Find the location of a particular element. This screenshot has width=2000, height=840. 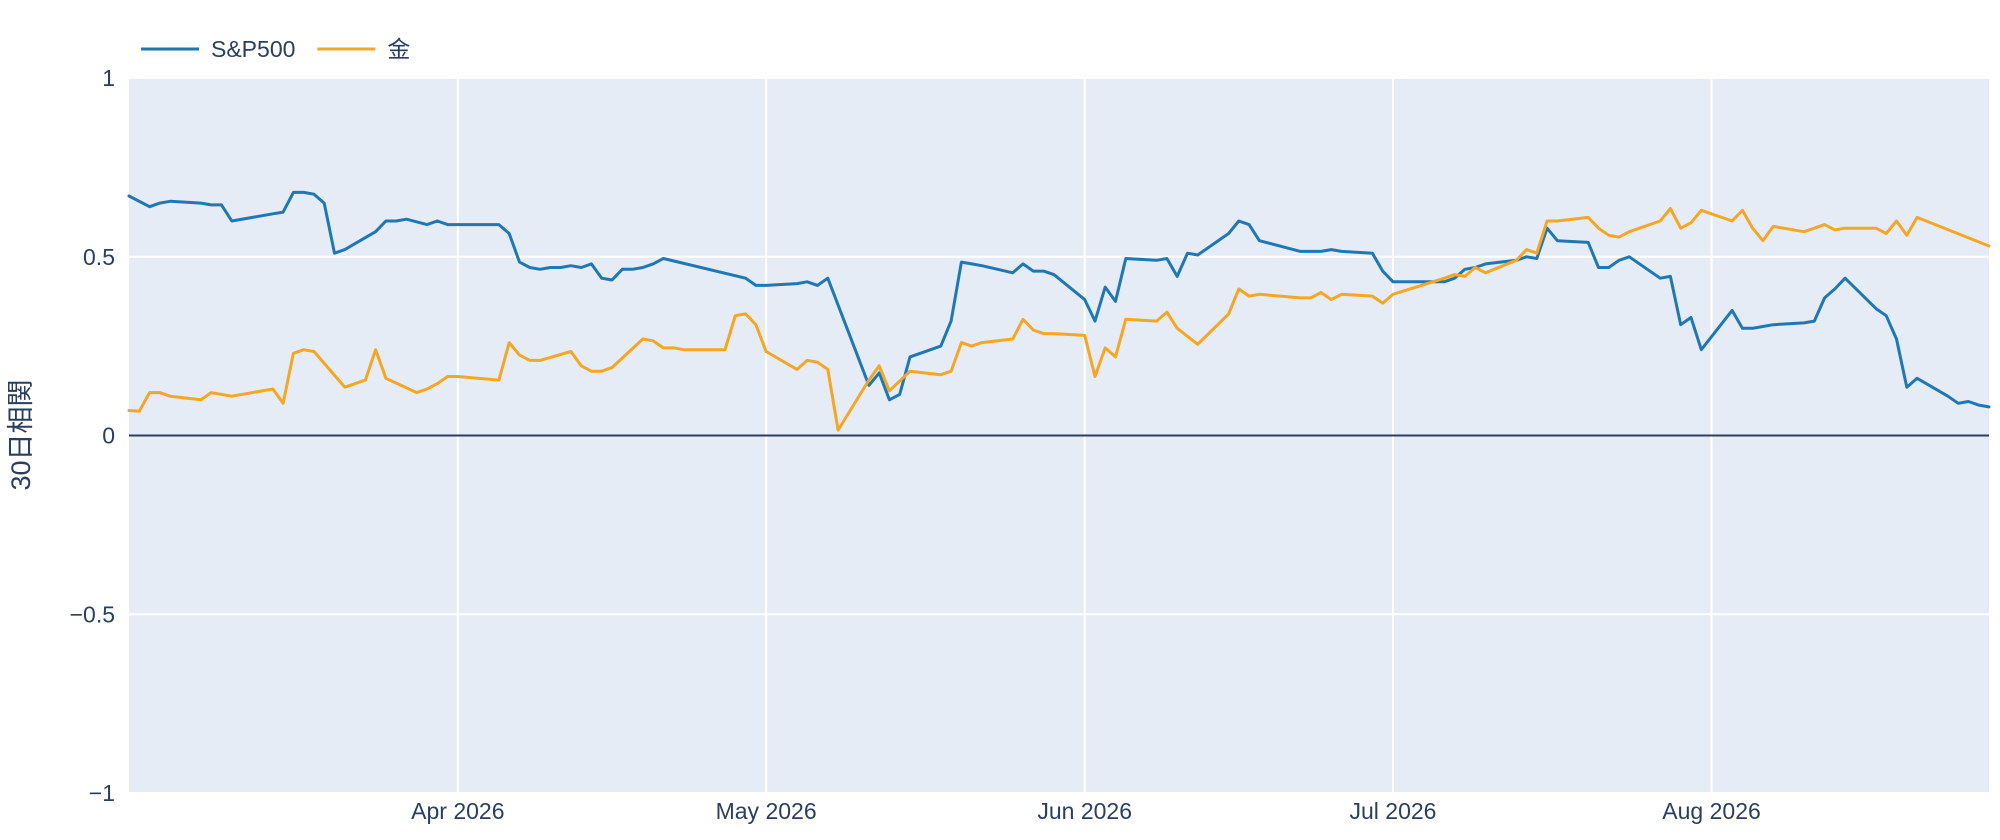

legend-label: S&P500 is located at coordinates (253, 49).